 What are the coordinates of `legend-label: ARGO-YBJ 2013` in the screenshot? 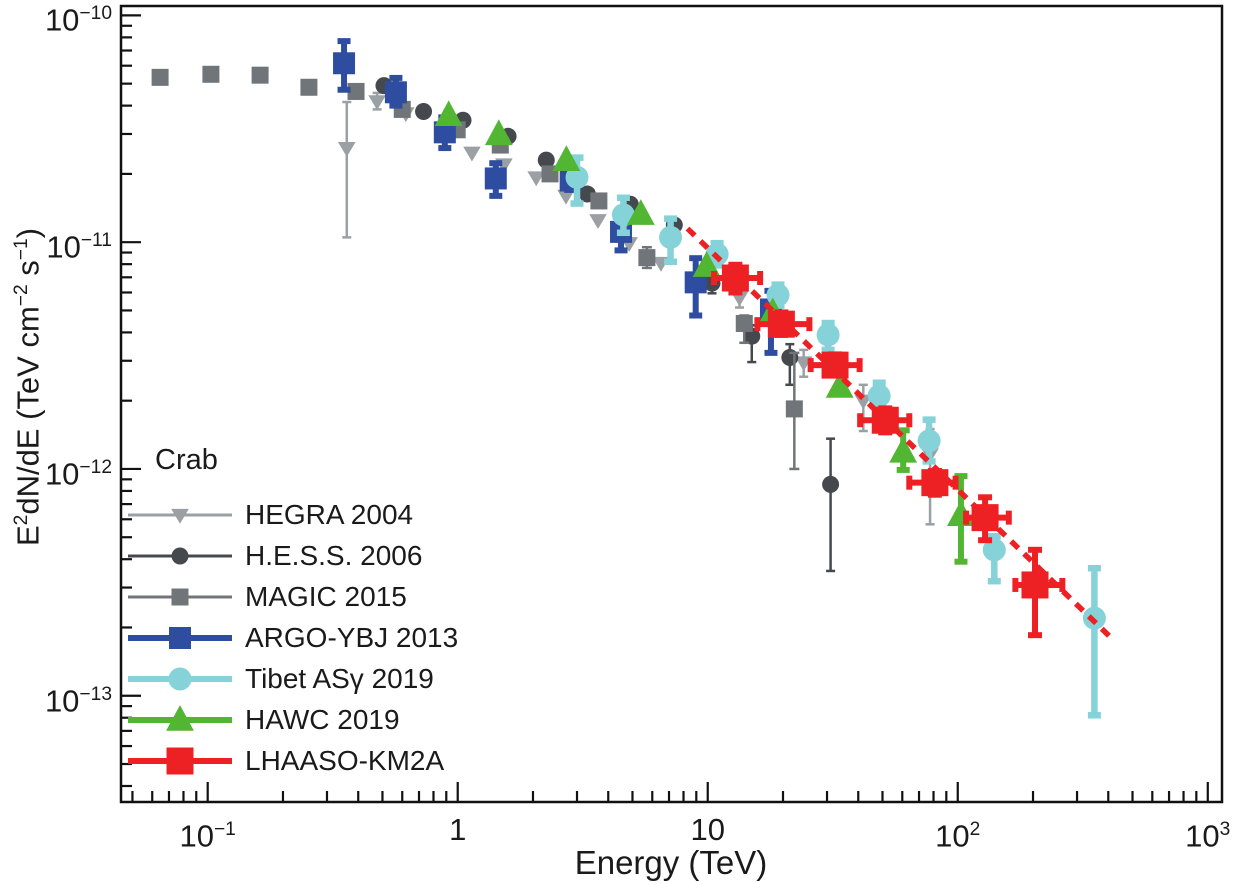 It's located at (352, 637).